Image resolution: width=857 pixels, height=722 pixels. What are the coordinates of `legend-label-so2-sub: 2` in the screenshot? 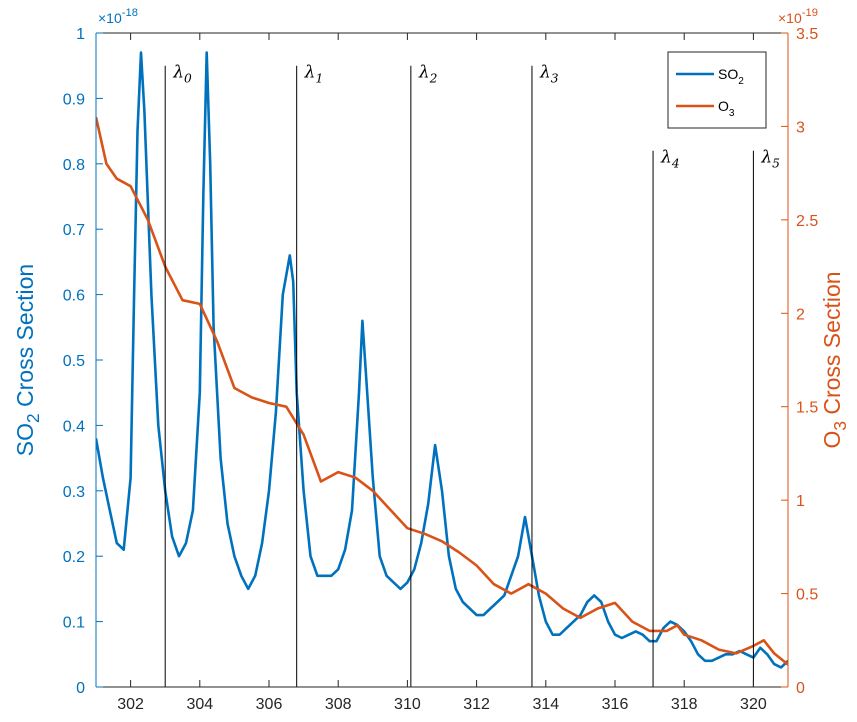 It's located at (741, 81).